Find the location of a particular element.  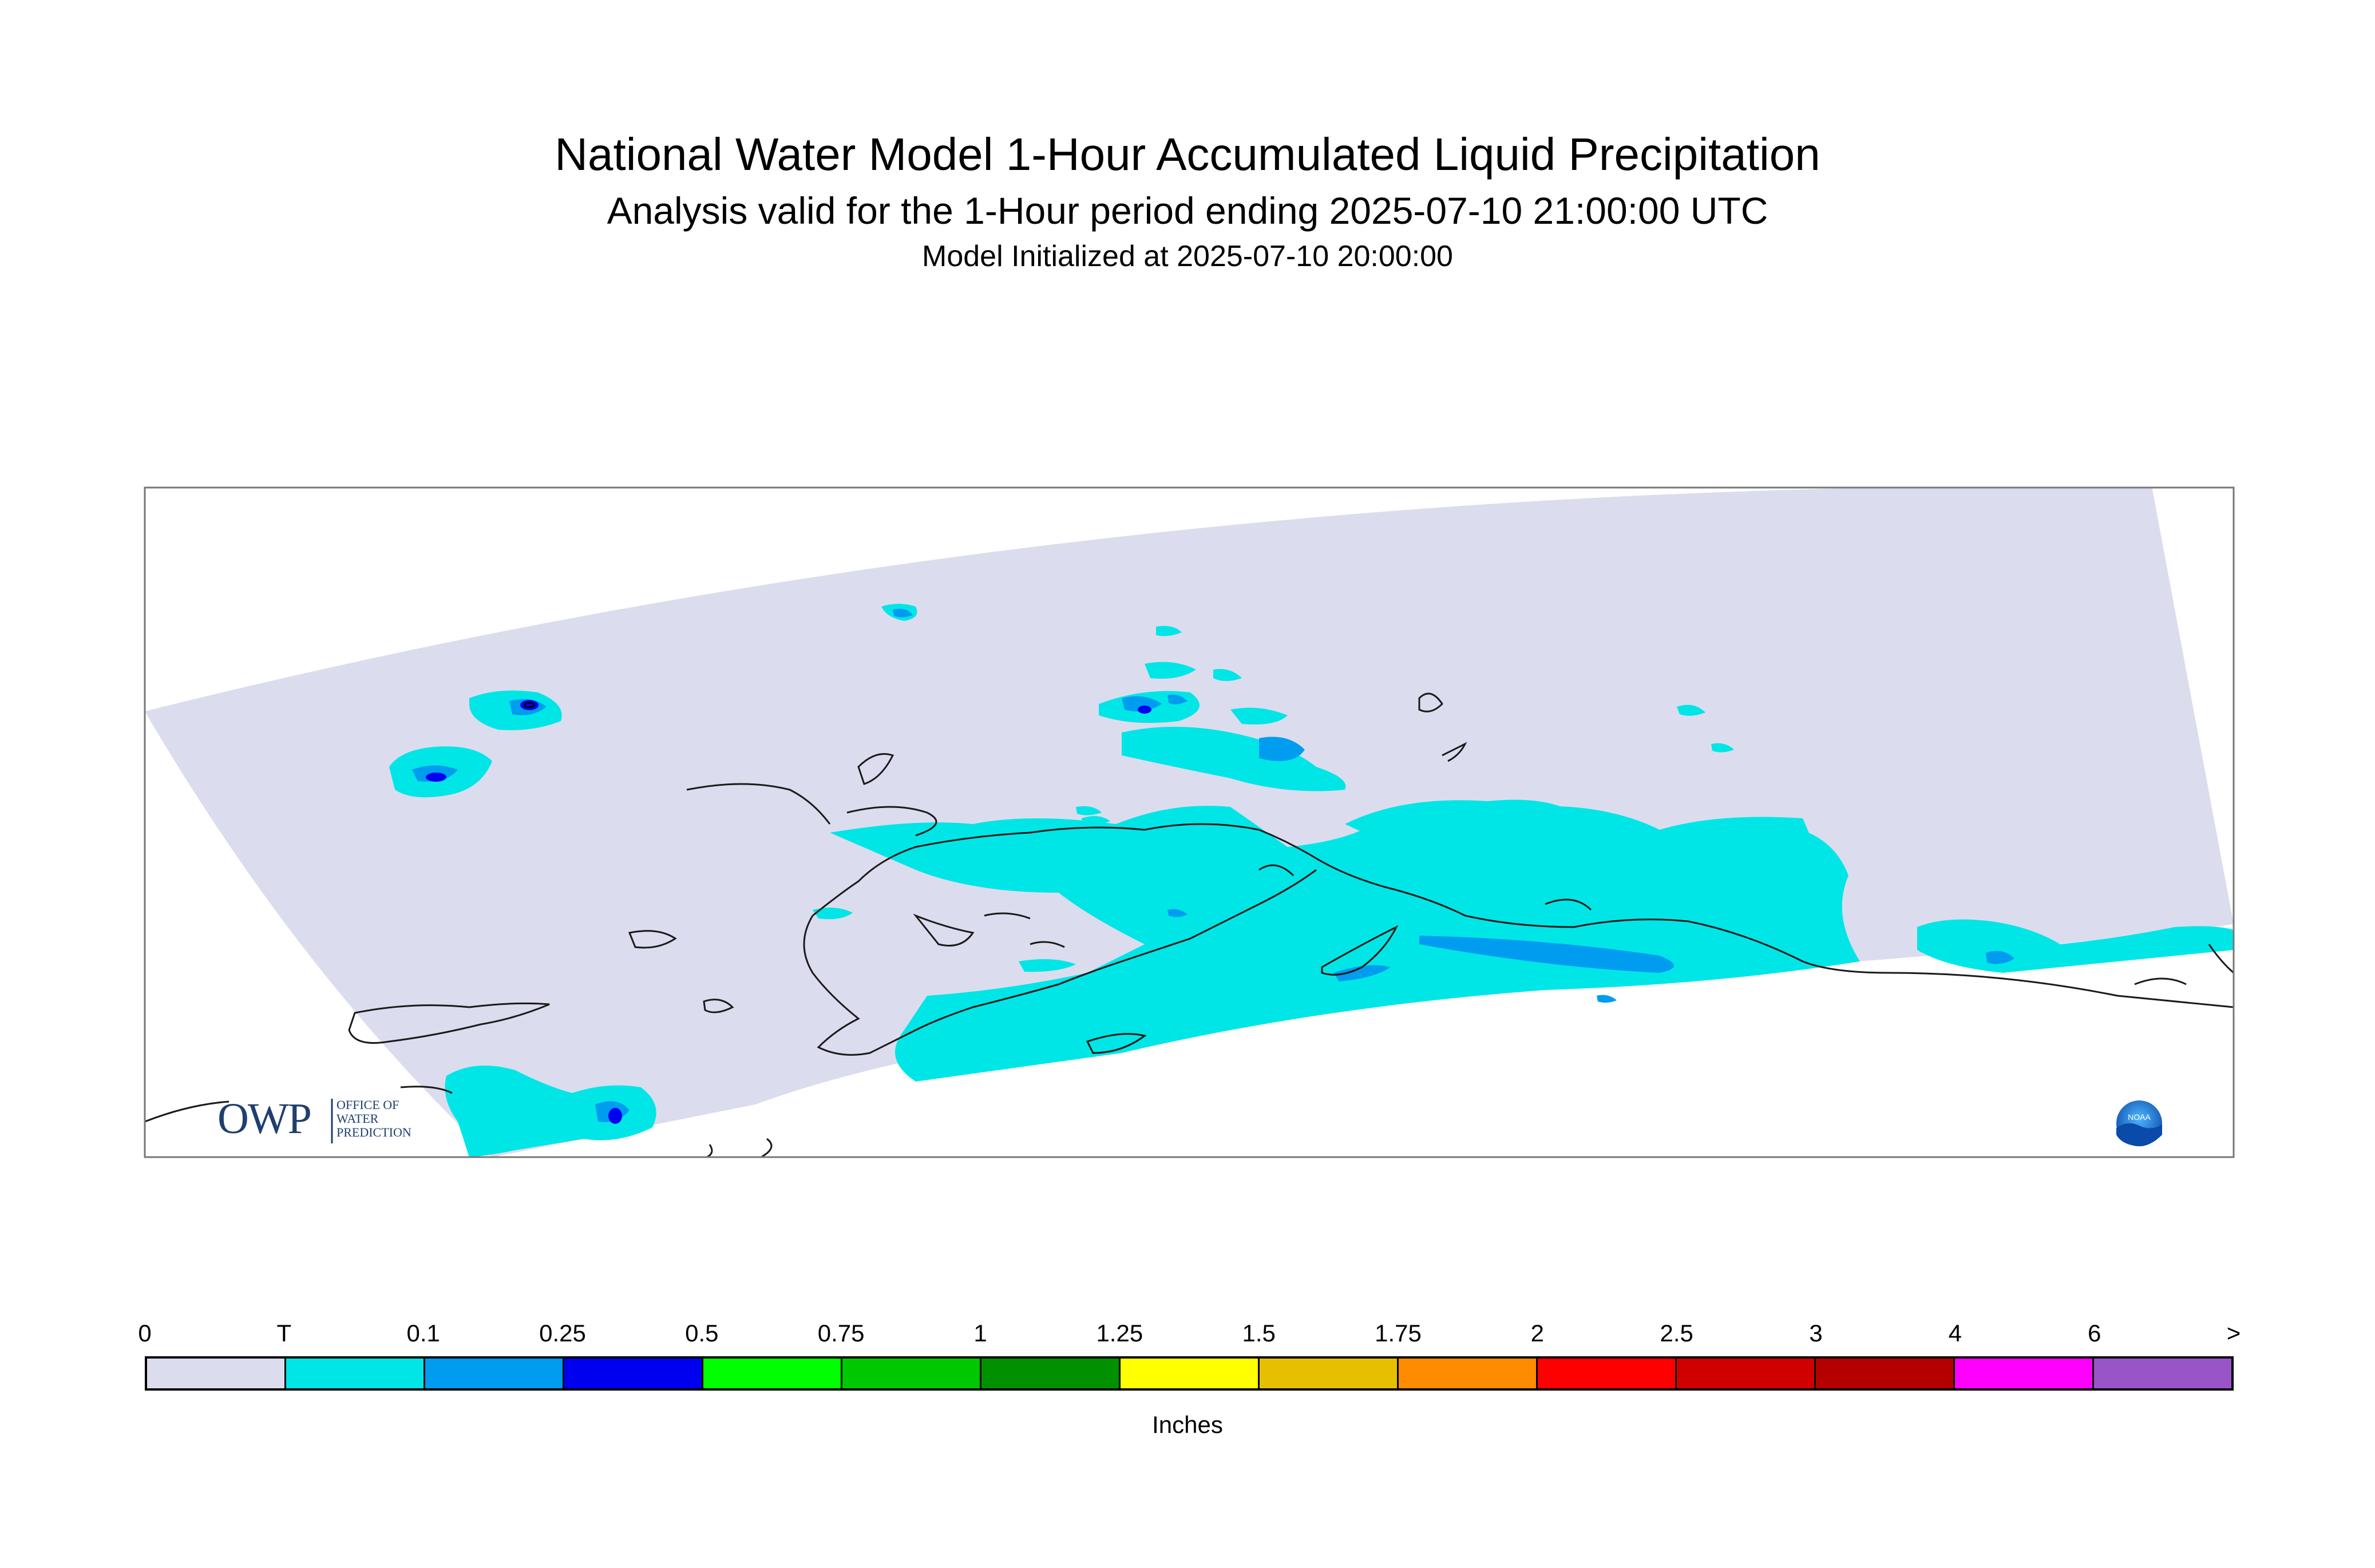

legend-tick-label: 2.5 is located at coordinates (1676, 1333).